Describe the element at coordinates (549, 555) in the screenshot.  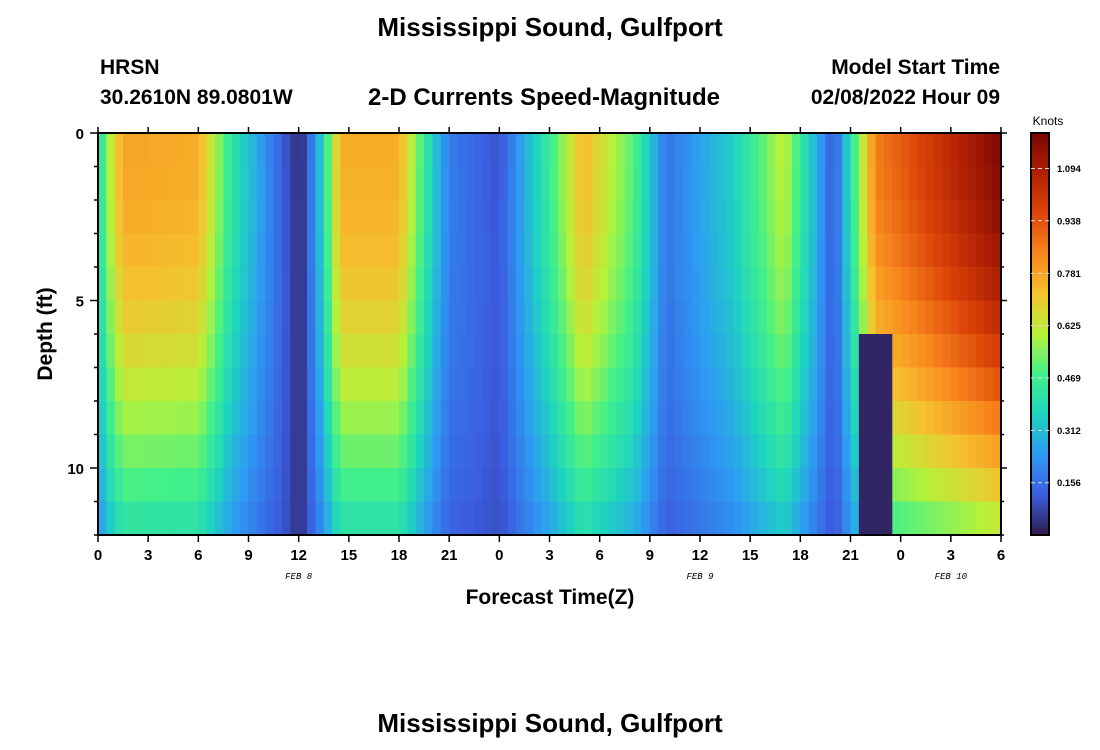
I see `x-tick-label: 3` at that location.